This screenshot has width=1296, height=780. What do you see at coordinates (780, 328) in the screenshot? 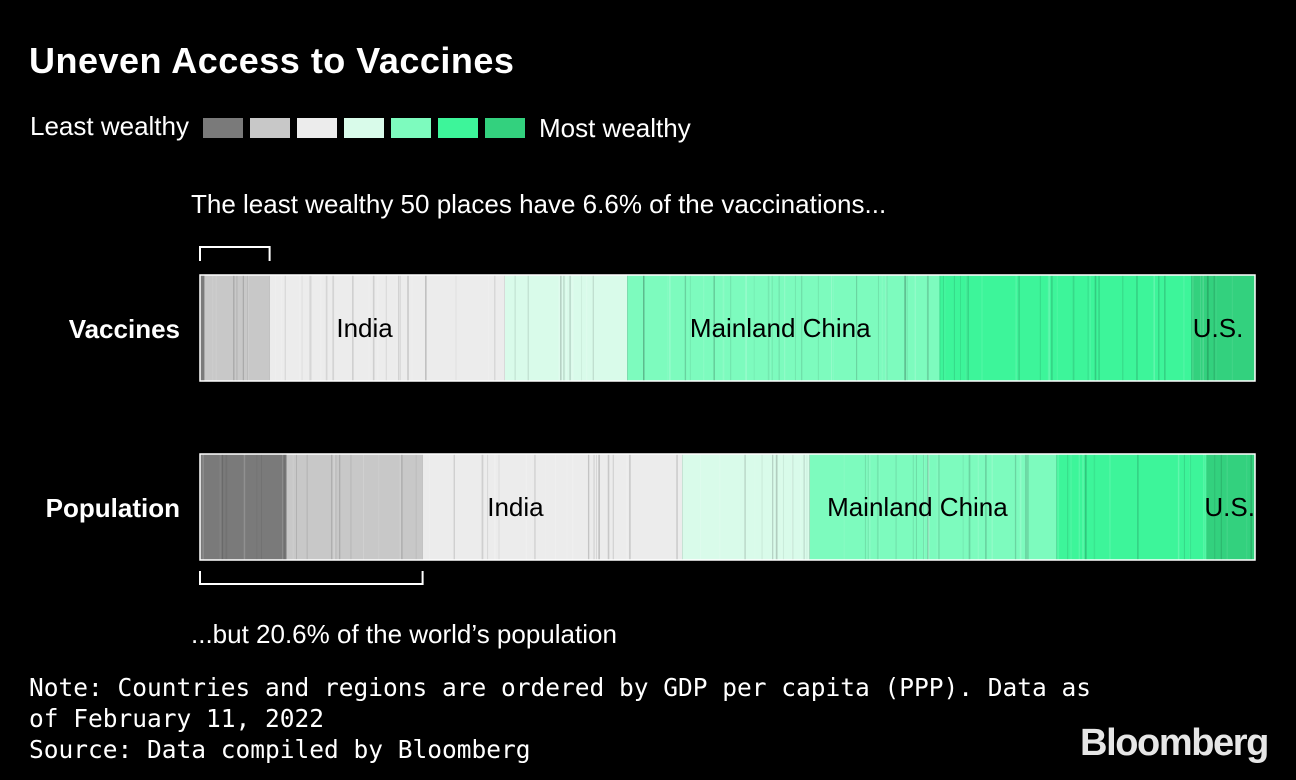
I see `bar-label-0-1: Mainland China` at bounding box center [780, 328].